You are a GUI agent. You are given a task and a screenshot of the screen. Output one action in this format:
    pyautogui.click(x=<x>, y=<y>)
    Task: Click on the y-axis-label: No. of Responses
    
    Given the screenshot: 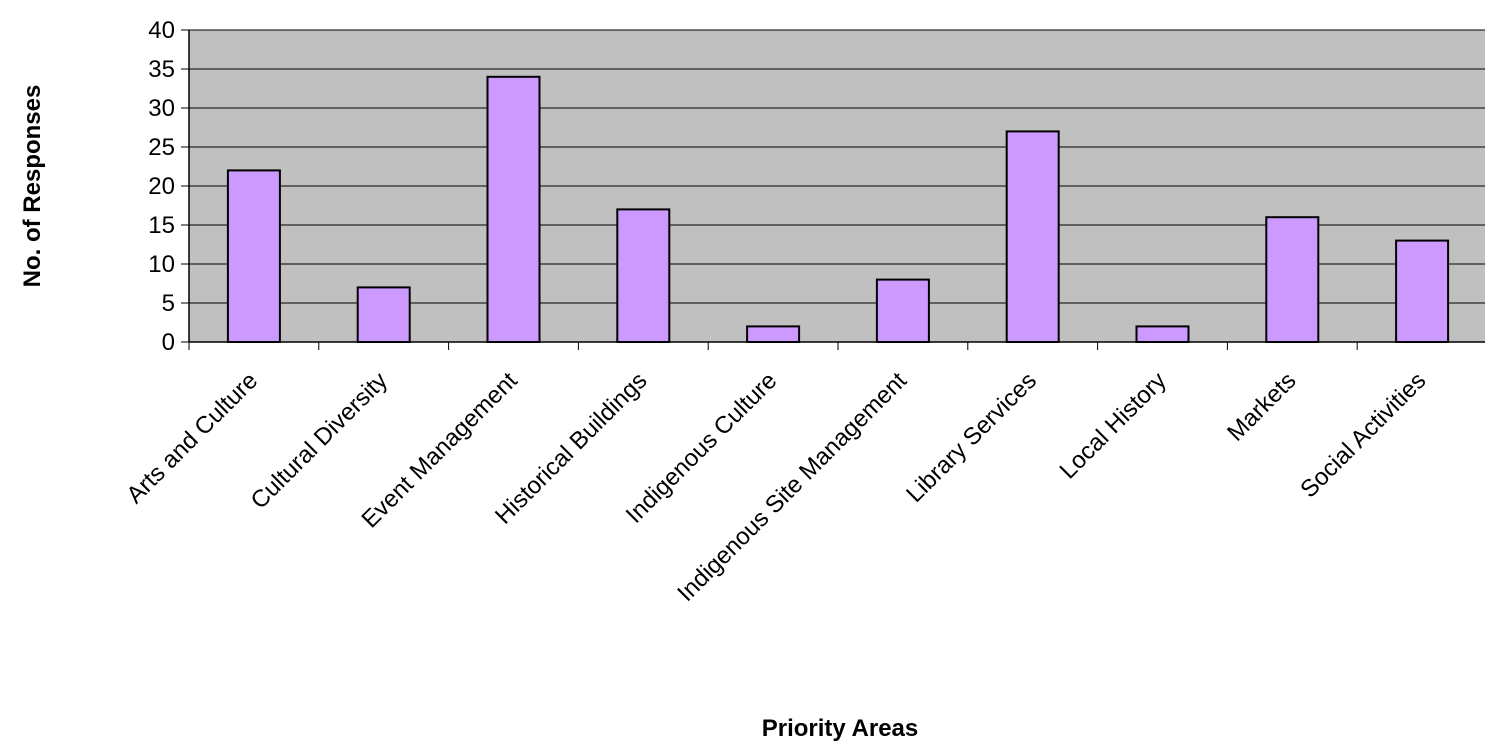 What is the action you would take?
    pyautogui.click(x=32, y=186)
    